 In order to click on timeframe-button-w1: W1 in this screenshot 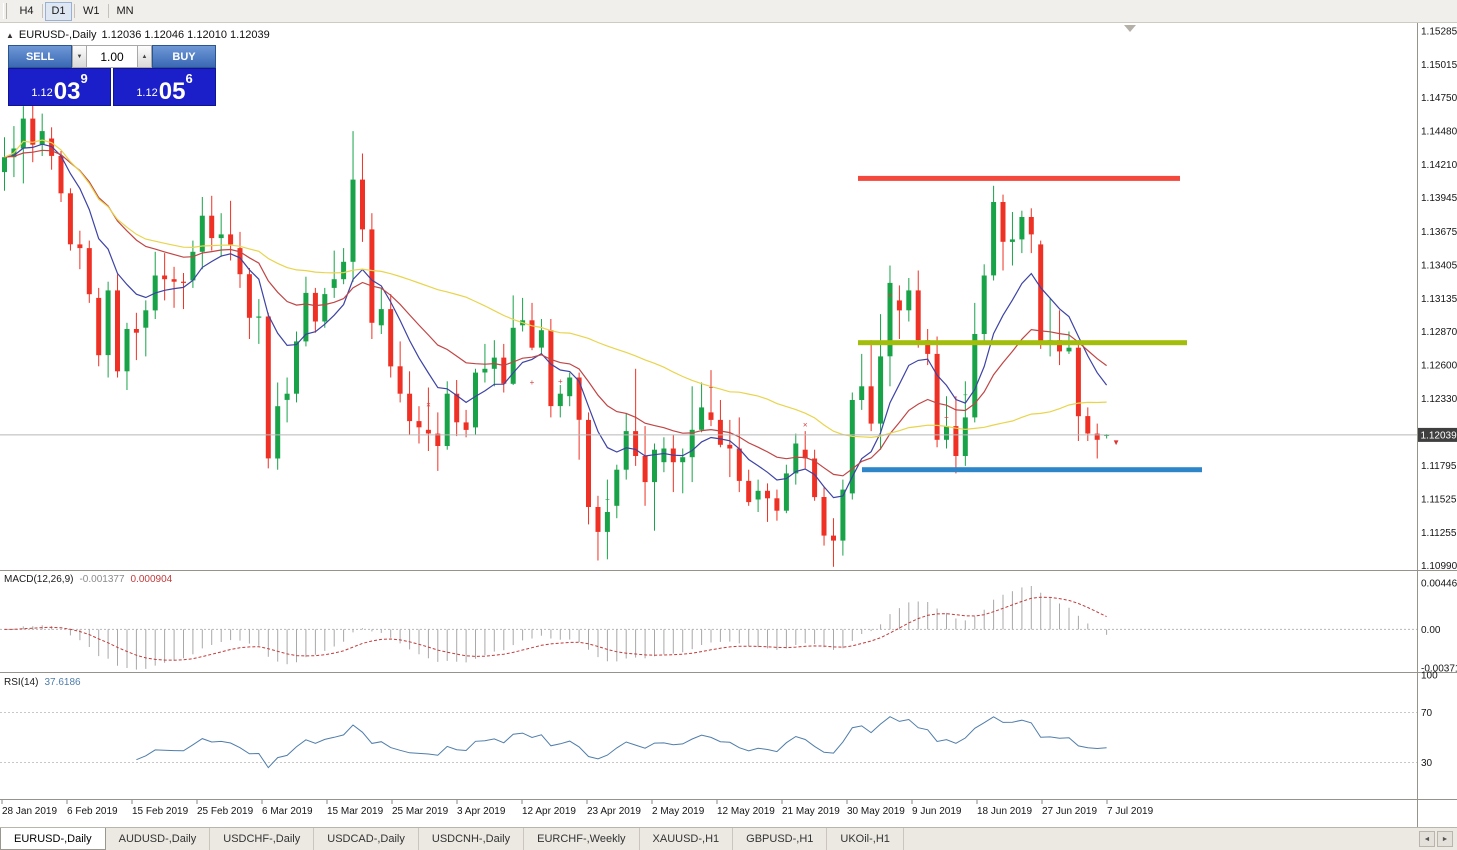, I will do `click(91, 10)`.